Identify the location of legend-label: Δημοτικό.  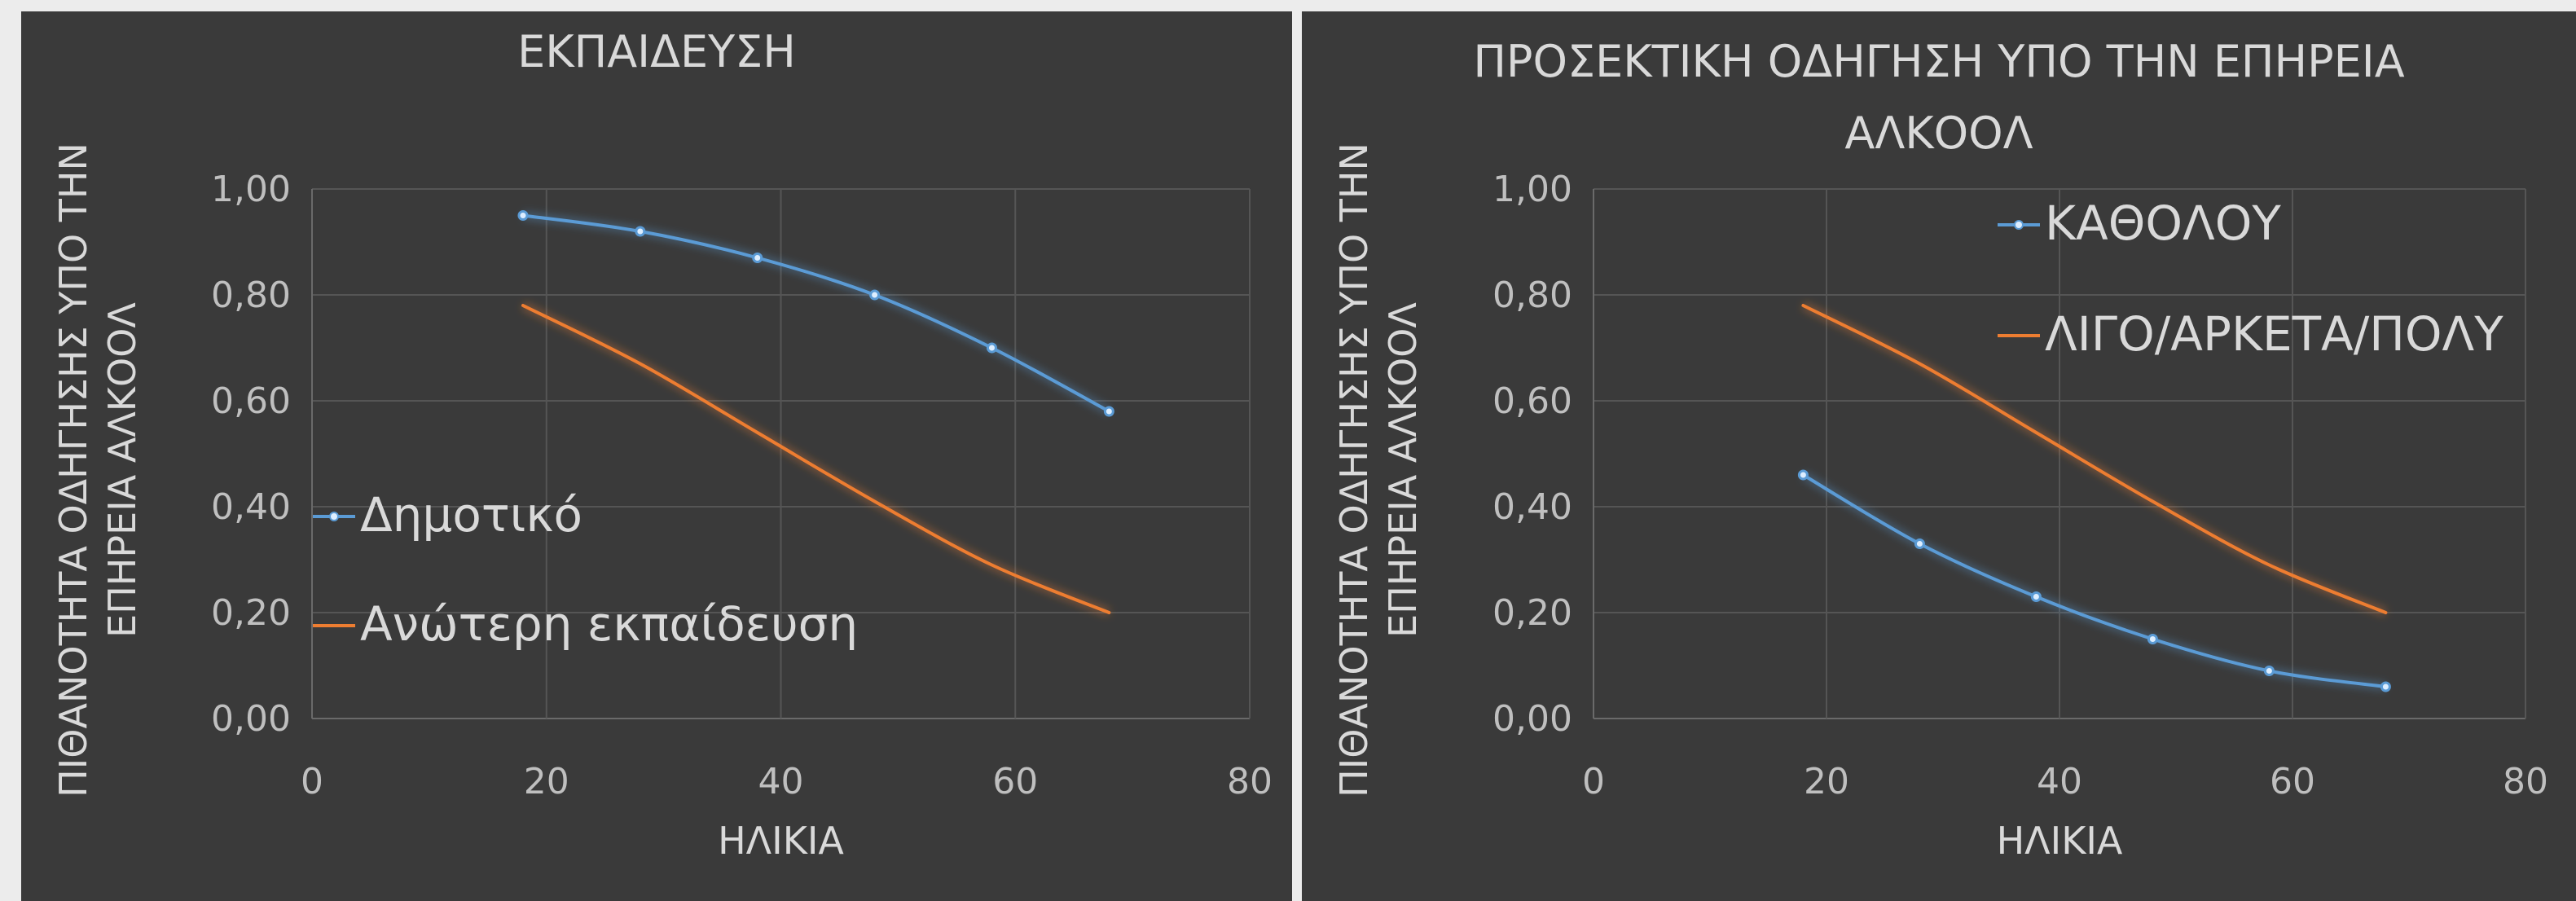
(471, 515).